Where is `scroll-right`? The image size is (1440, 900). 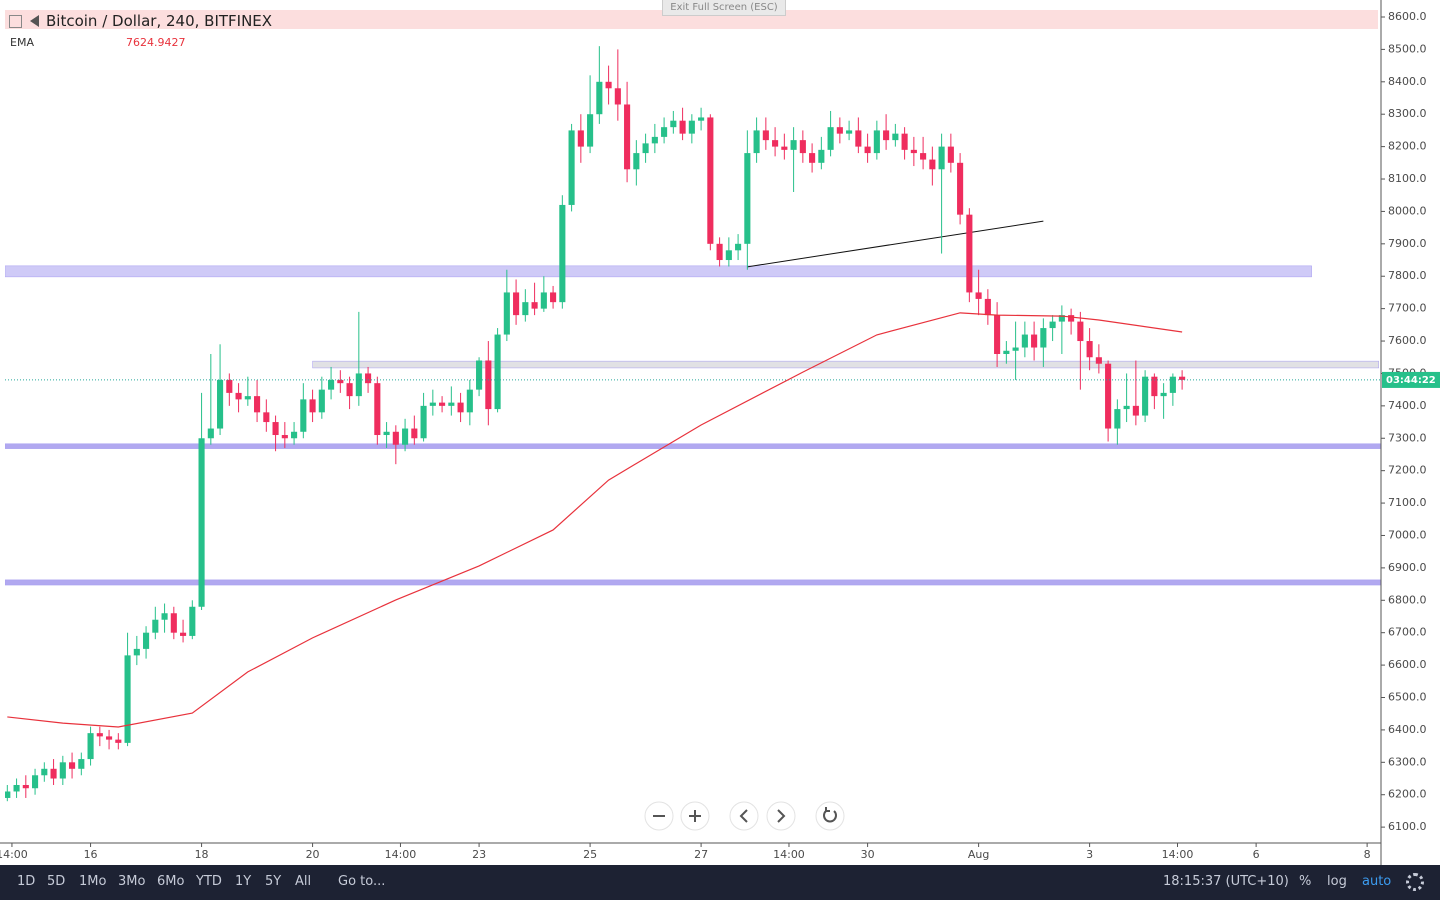 scroll-right is located at coordinates (781, 816).